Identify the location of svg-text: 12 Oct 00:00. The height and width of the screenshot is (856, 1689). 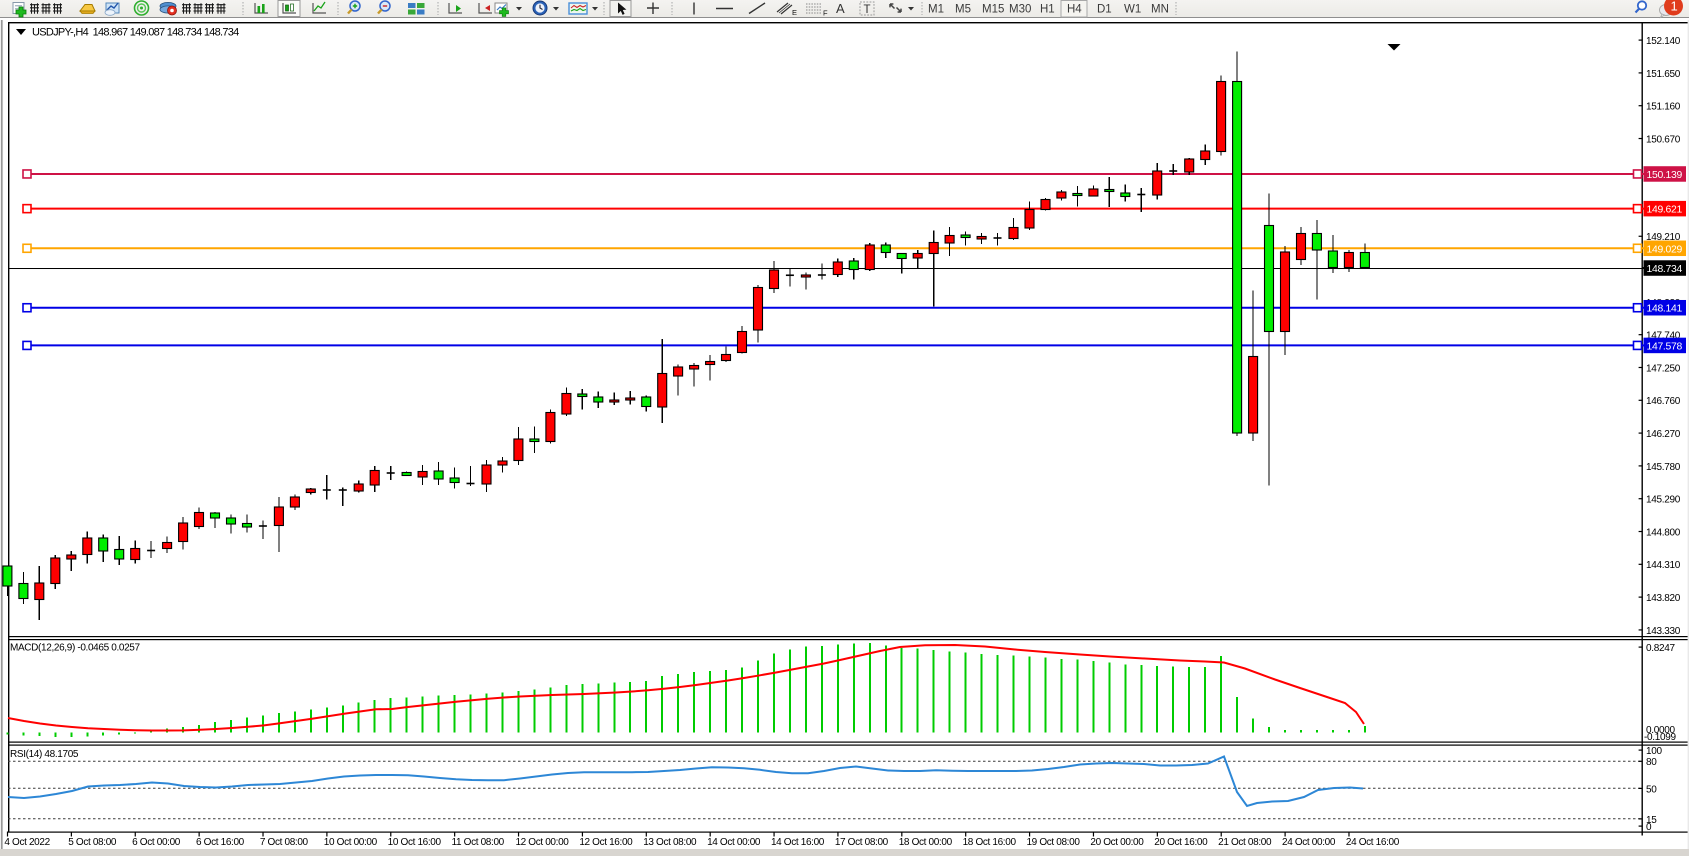
(542, 842).